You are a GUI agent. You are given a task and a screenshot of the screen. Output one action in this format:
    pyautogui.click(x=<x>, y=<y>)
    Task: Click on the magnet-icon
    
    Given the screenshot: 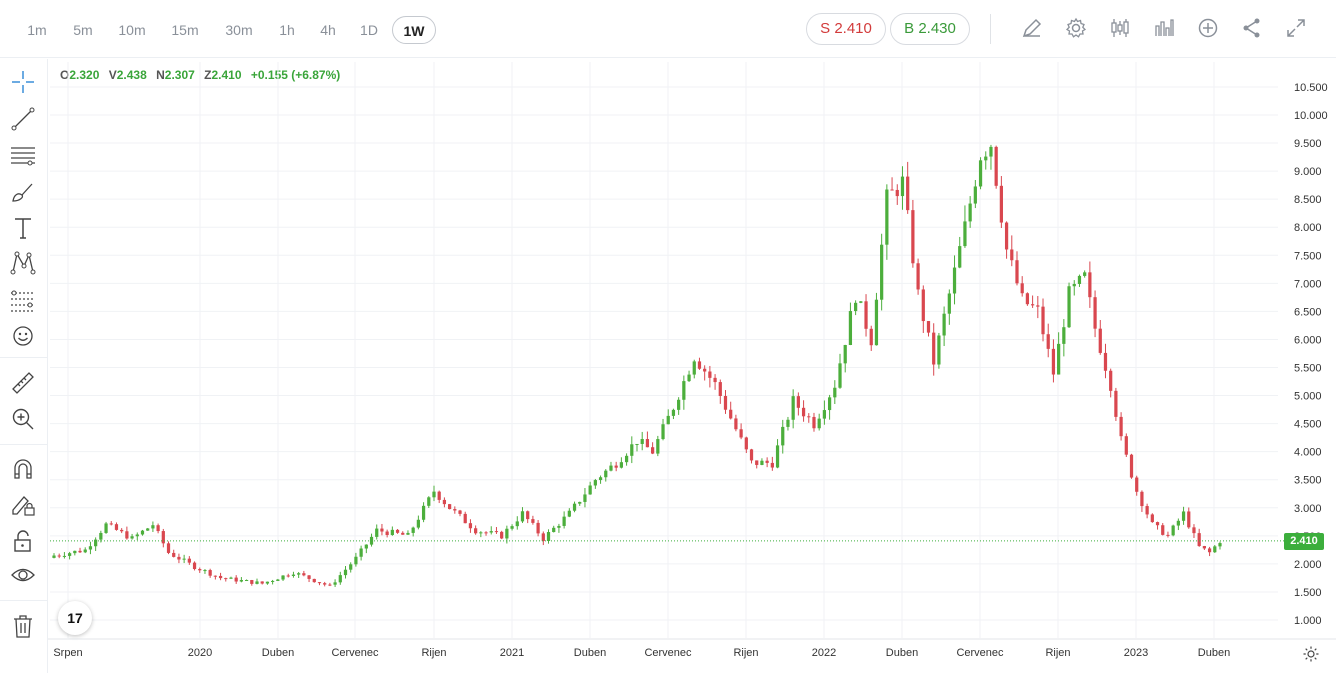 What is the action you would take?
    pyautogui.click(x=23, y=469)
    